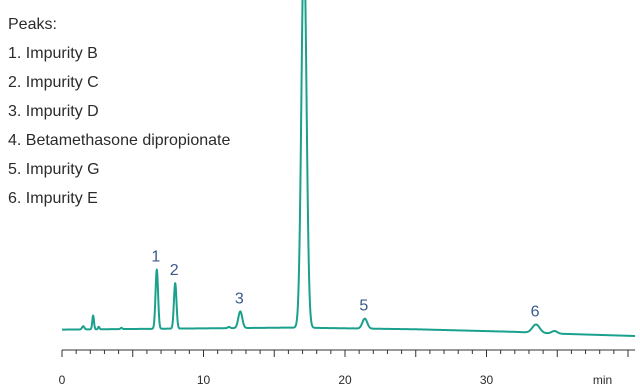 The width and height of the screenshot is (640, 388). Describe the element at coordinates (204, 380) in the screenshot. I see `x-tick-label: 10` at that location.